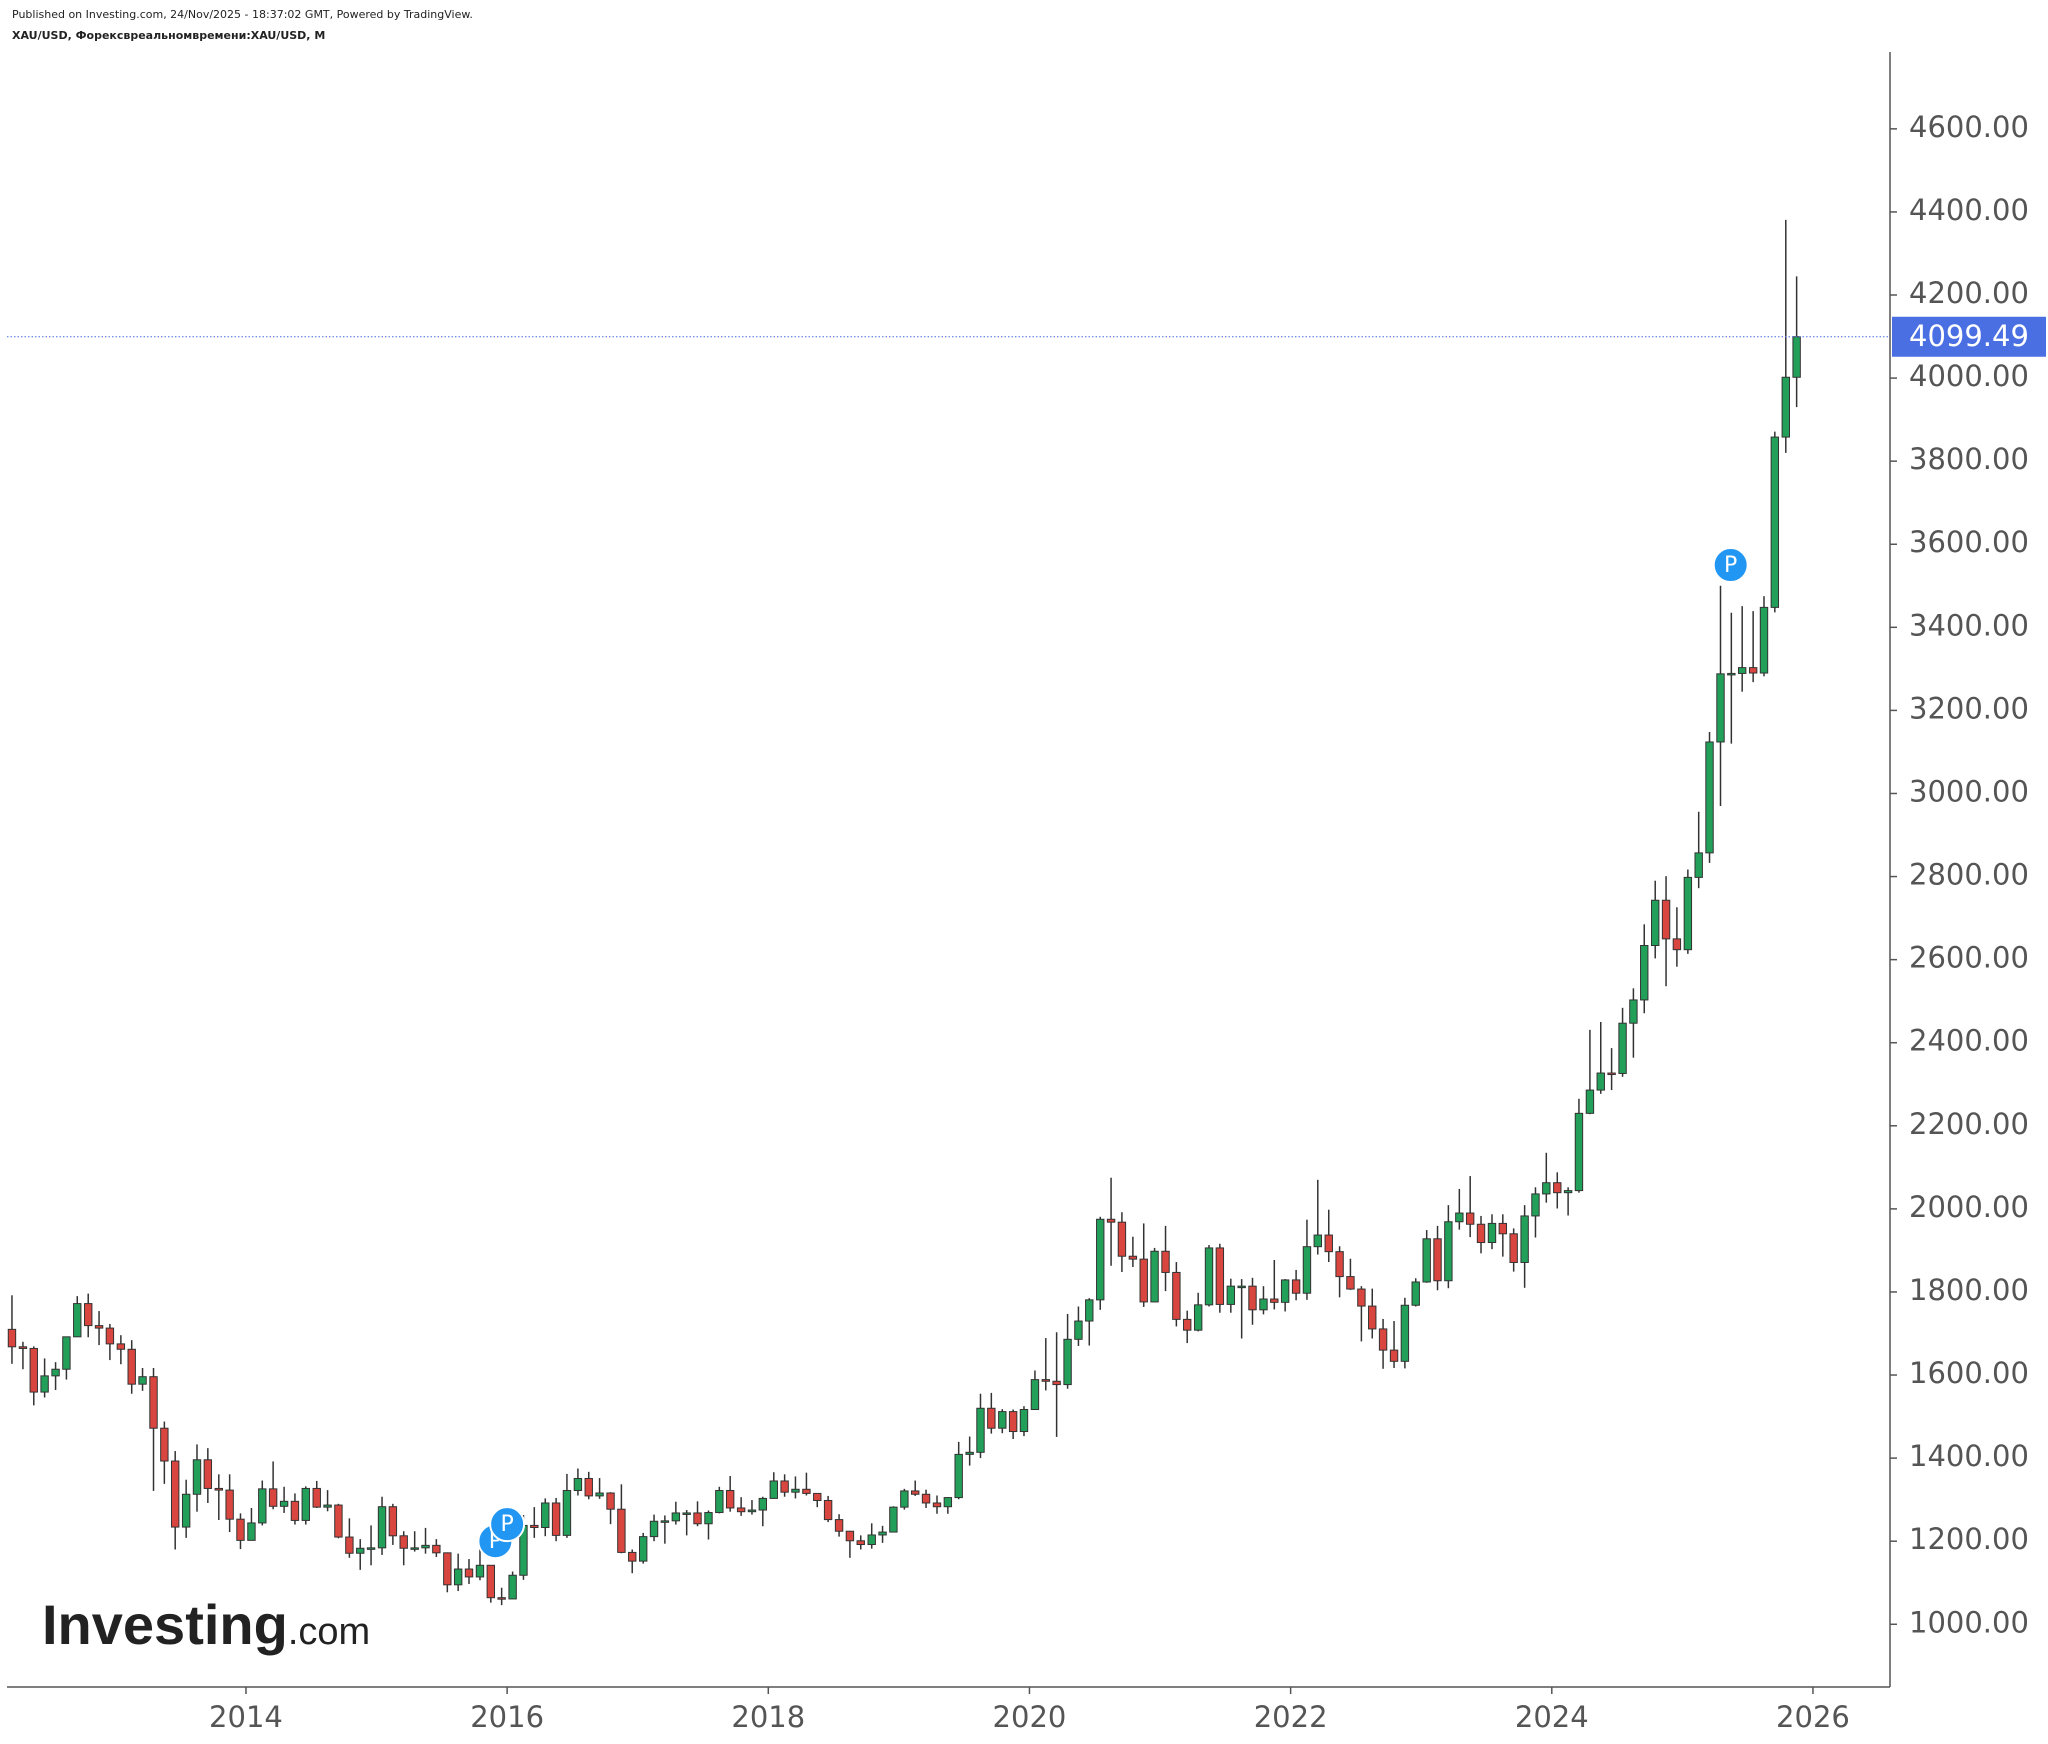 The image size is (2048, 1744). I want to click on y-tick-label: 2000.00, so click(1969, 1207).